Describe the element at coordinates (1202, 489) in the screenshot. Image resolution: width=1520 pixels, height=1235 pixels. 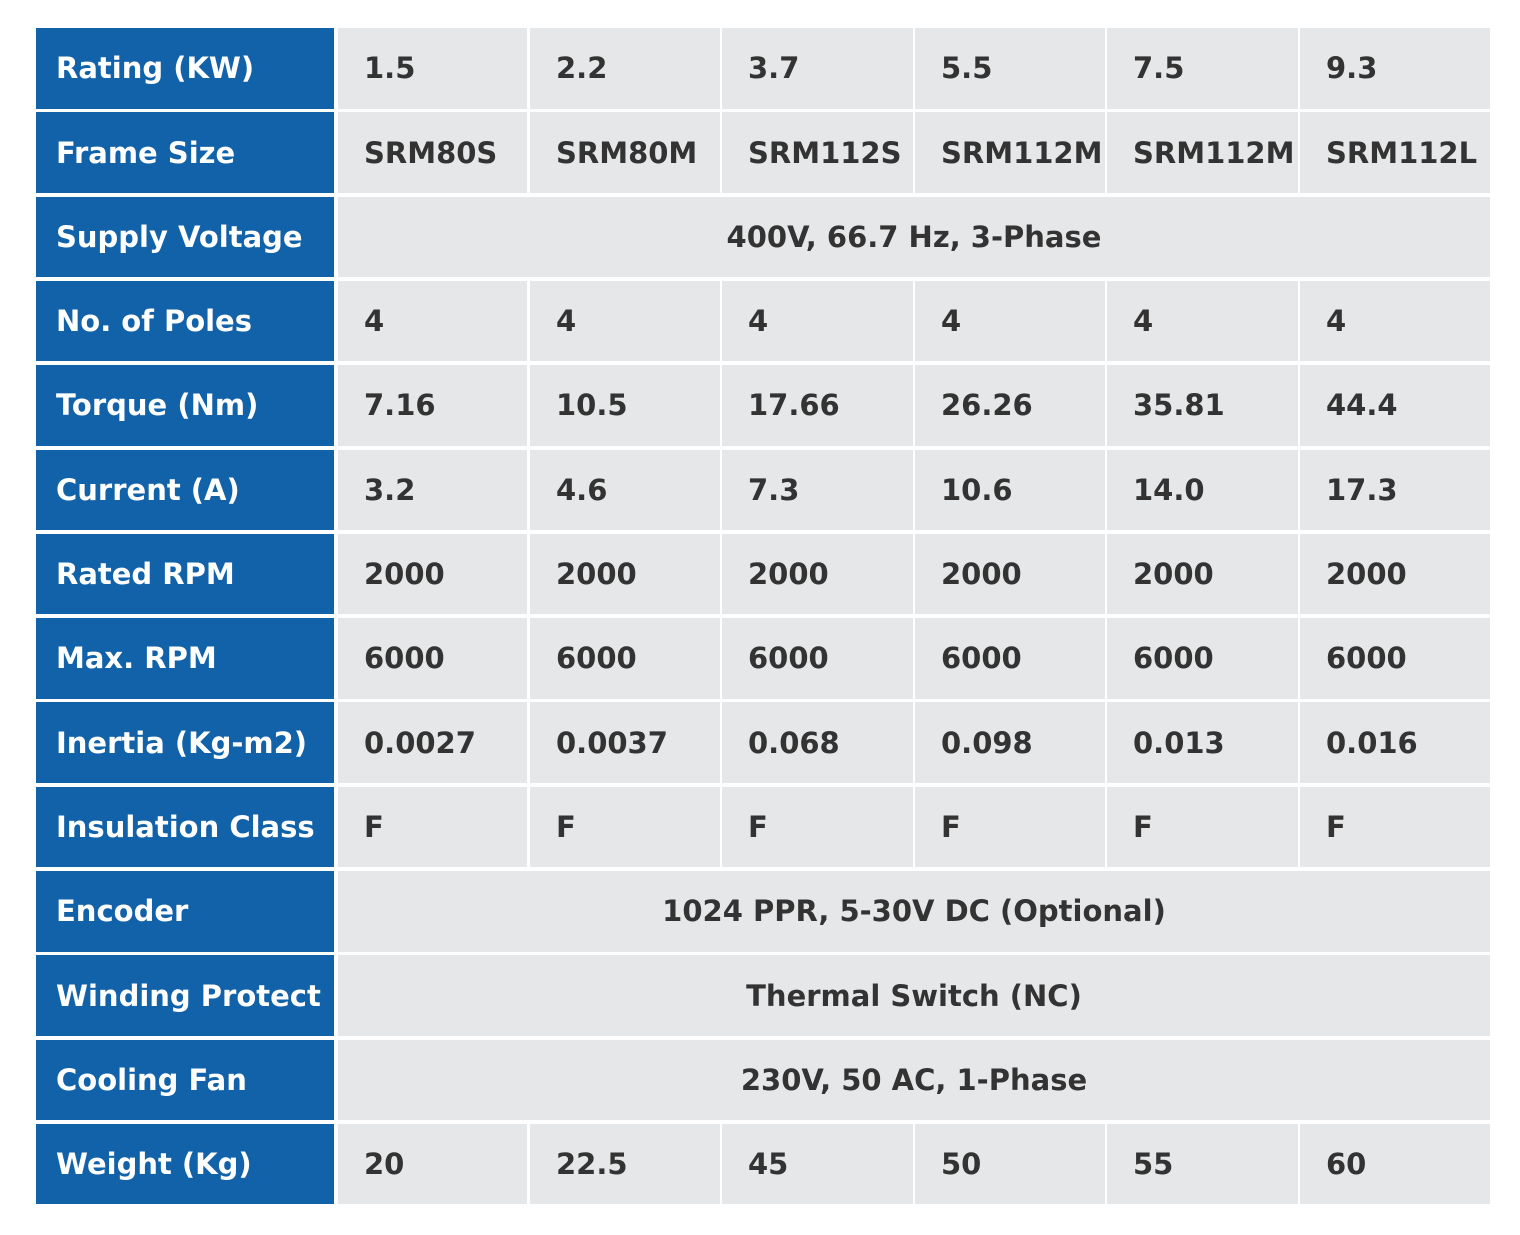
I see `table-cell: 14.0` at that location.